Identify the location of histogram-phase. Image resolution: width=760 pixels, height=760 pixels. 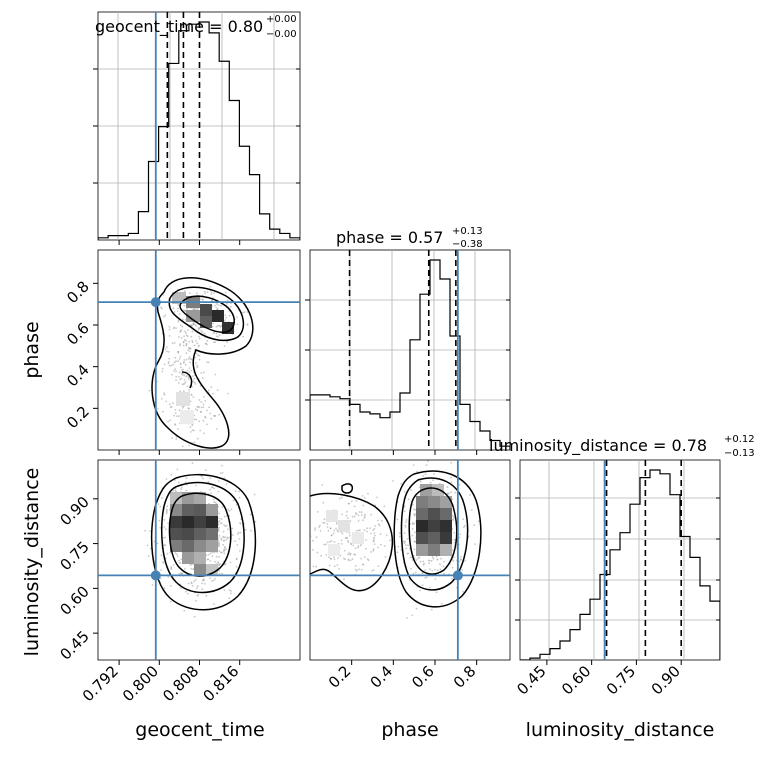
(410, 354).